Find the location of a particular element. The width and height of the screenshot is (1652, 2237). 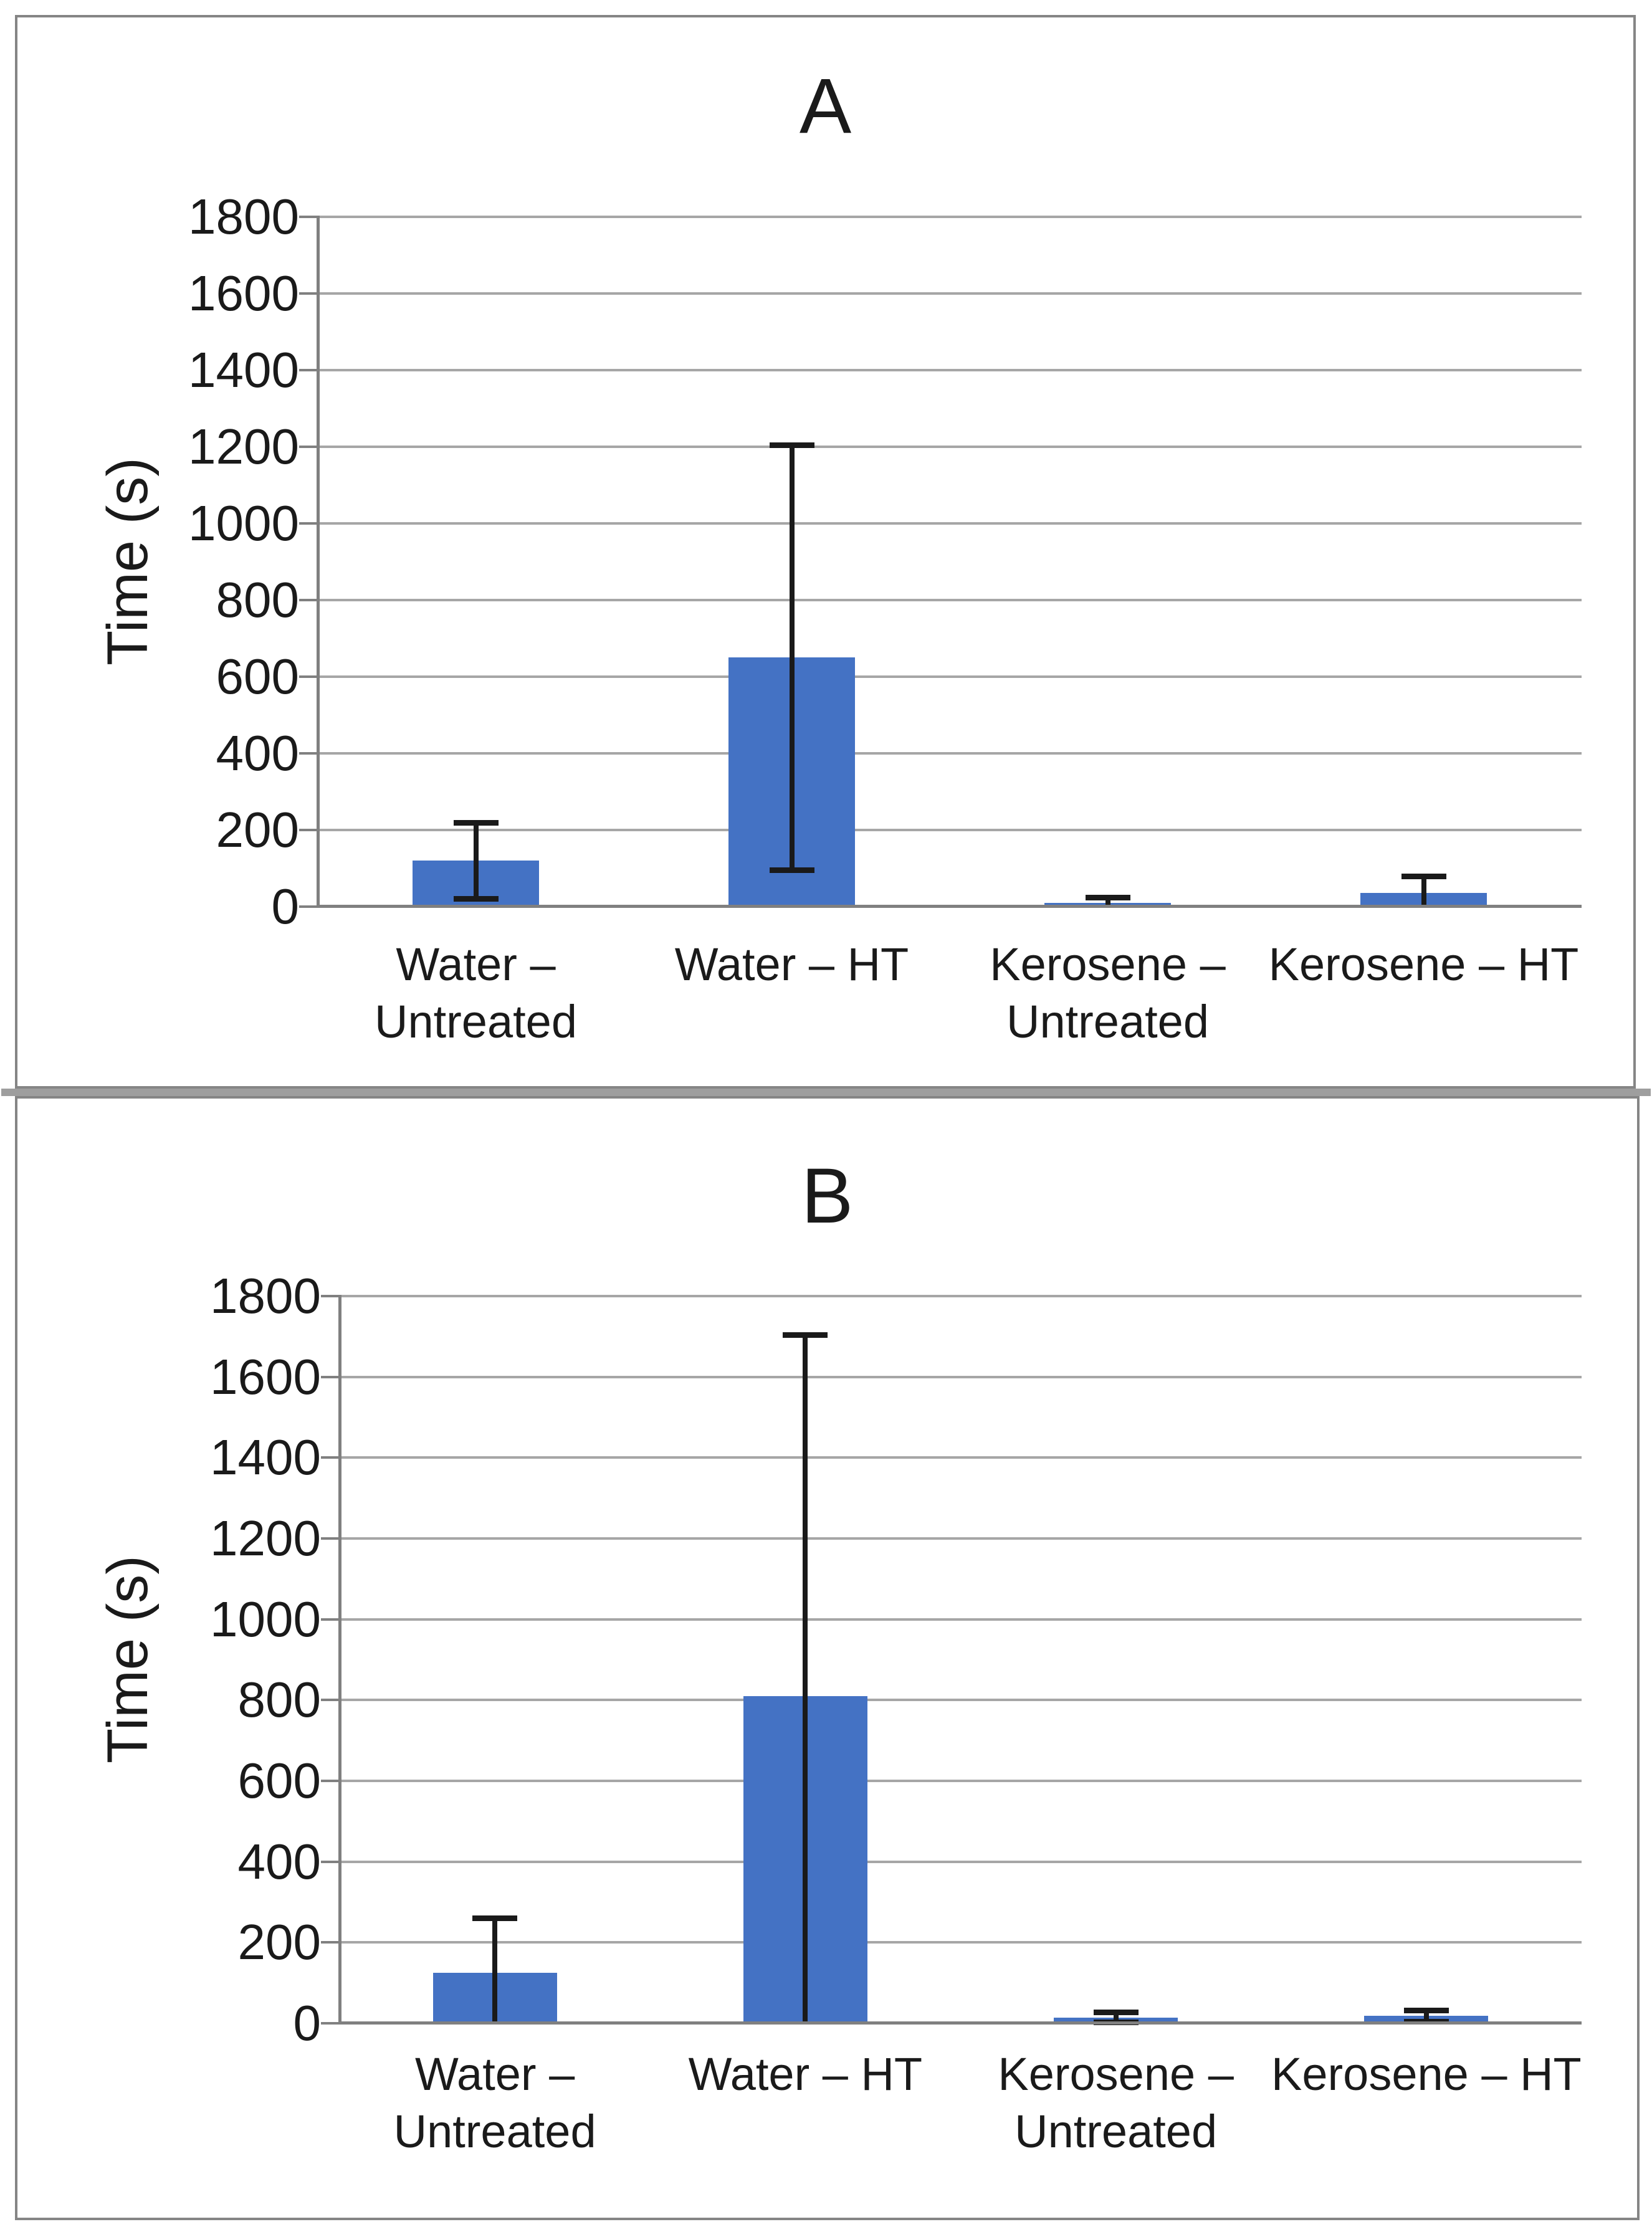

y-tick-label: 400 is located at coordinates (279, 1861).